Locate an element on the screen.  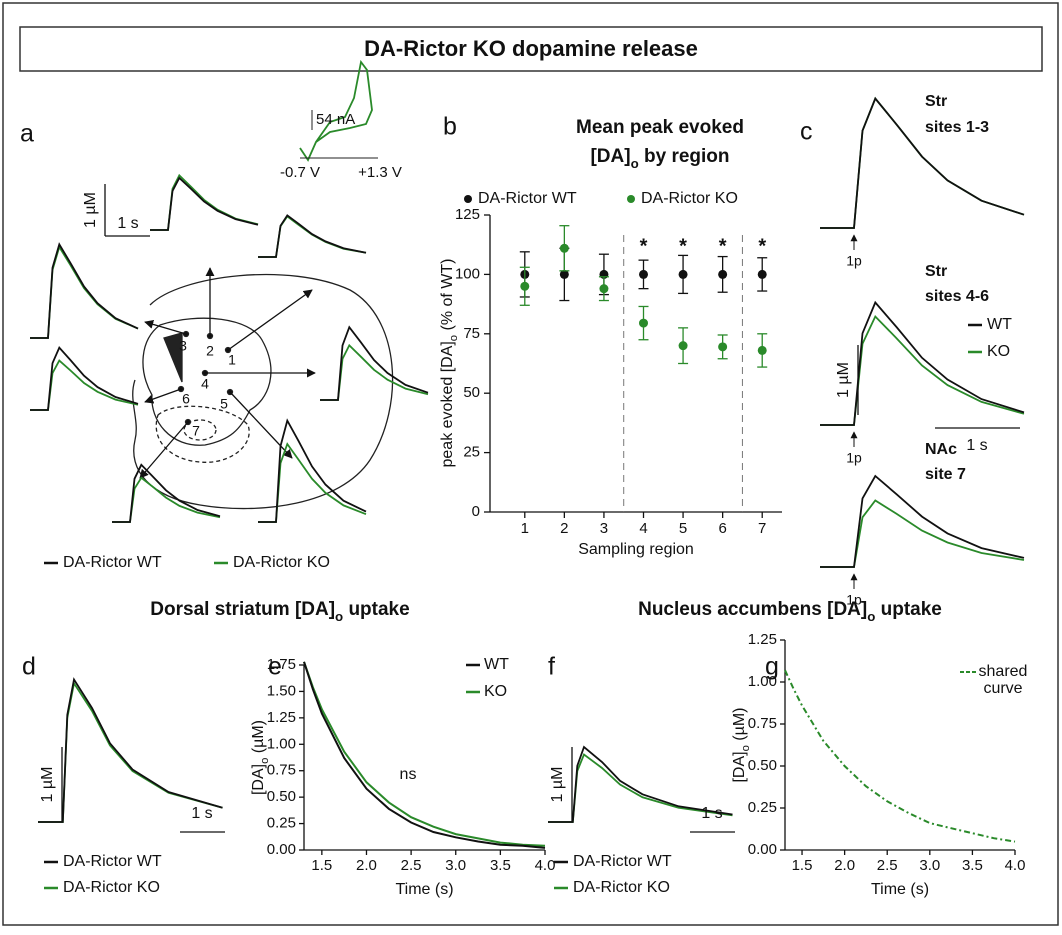
y-tick-label: 100 is located at coordinates (467, 273).